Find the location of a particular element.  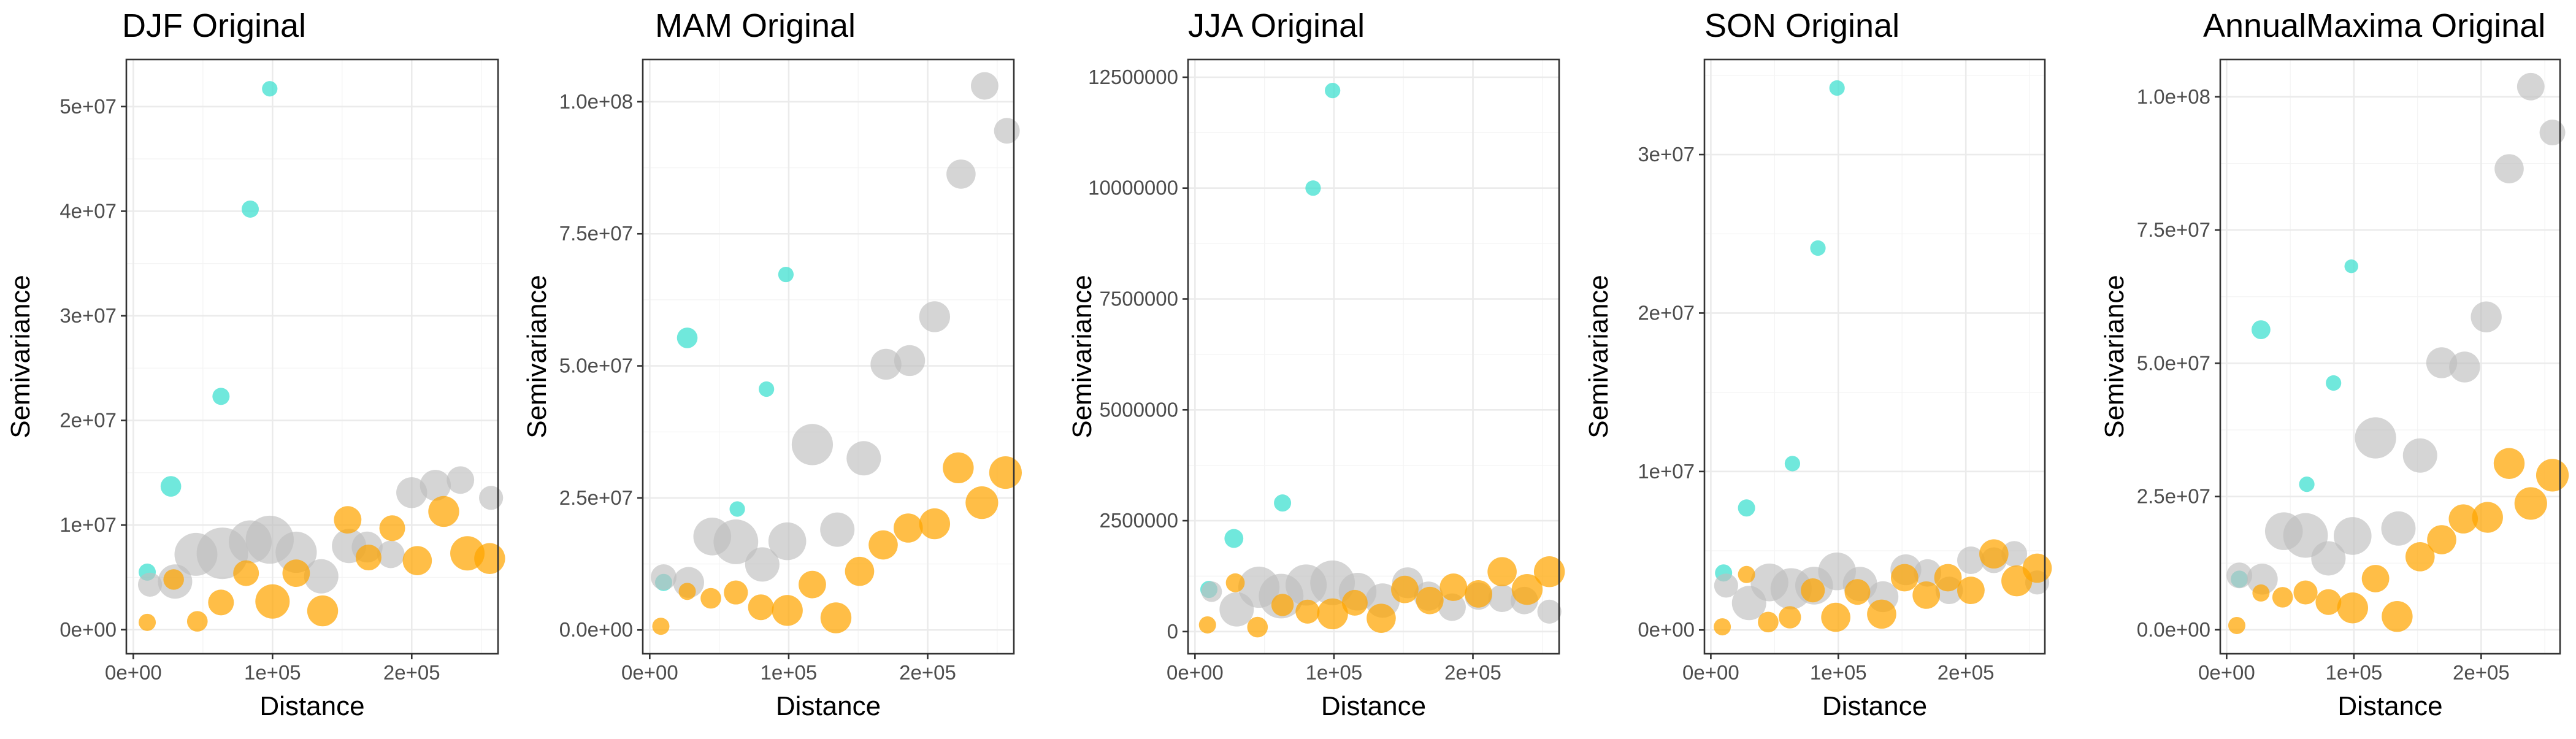

y-tick-label: 2.5e+07 is located at coordinates (2173, 497).